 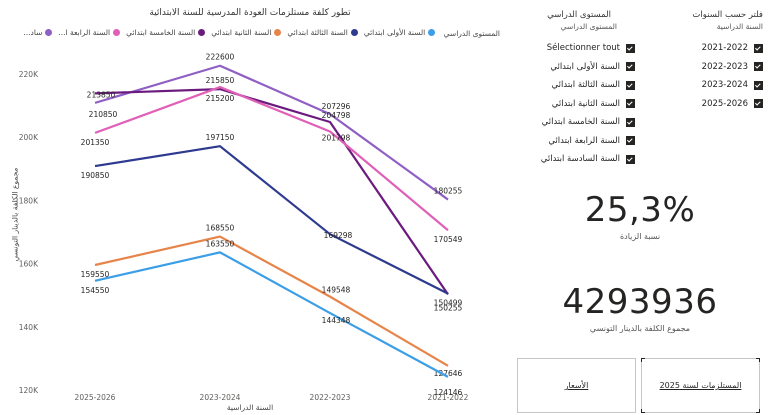 I want to click on data-label: 215850, so click(x=220, y=80).